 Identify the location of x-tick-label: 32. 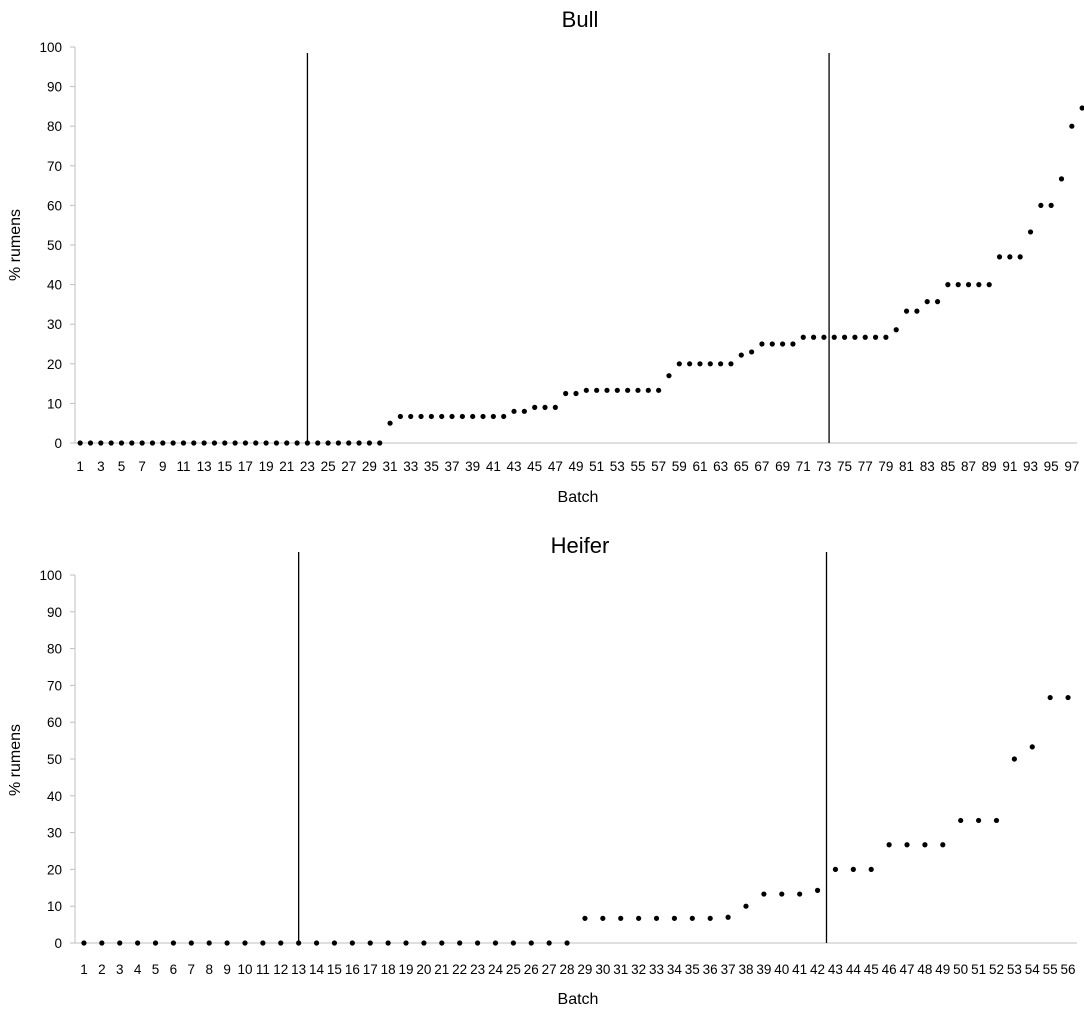
(638, 969).